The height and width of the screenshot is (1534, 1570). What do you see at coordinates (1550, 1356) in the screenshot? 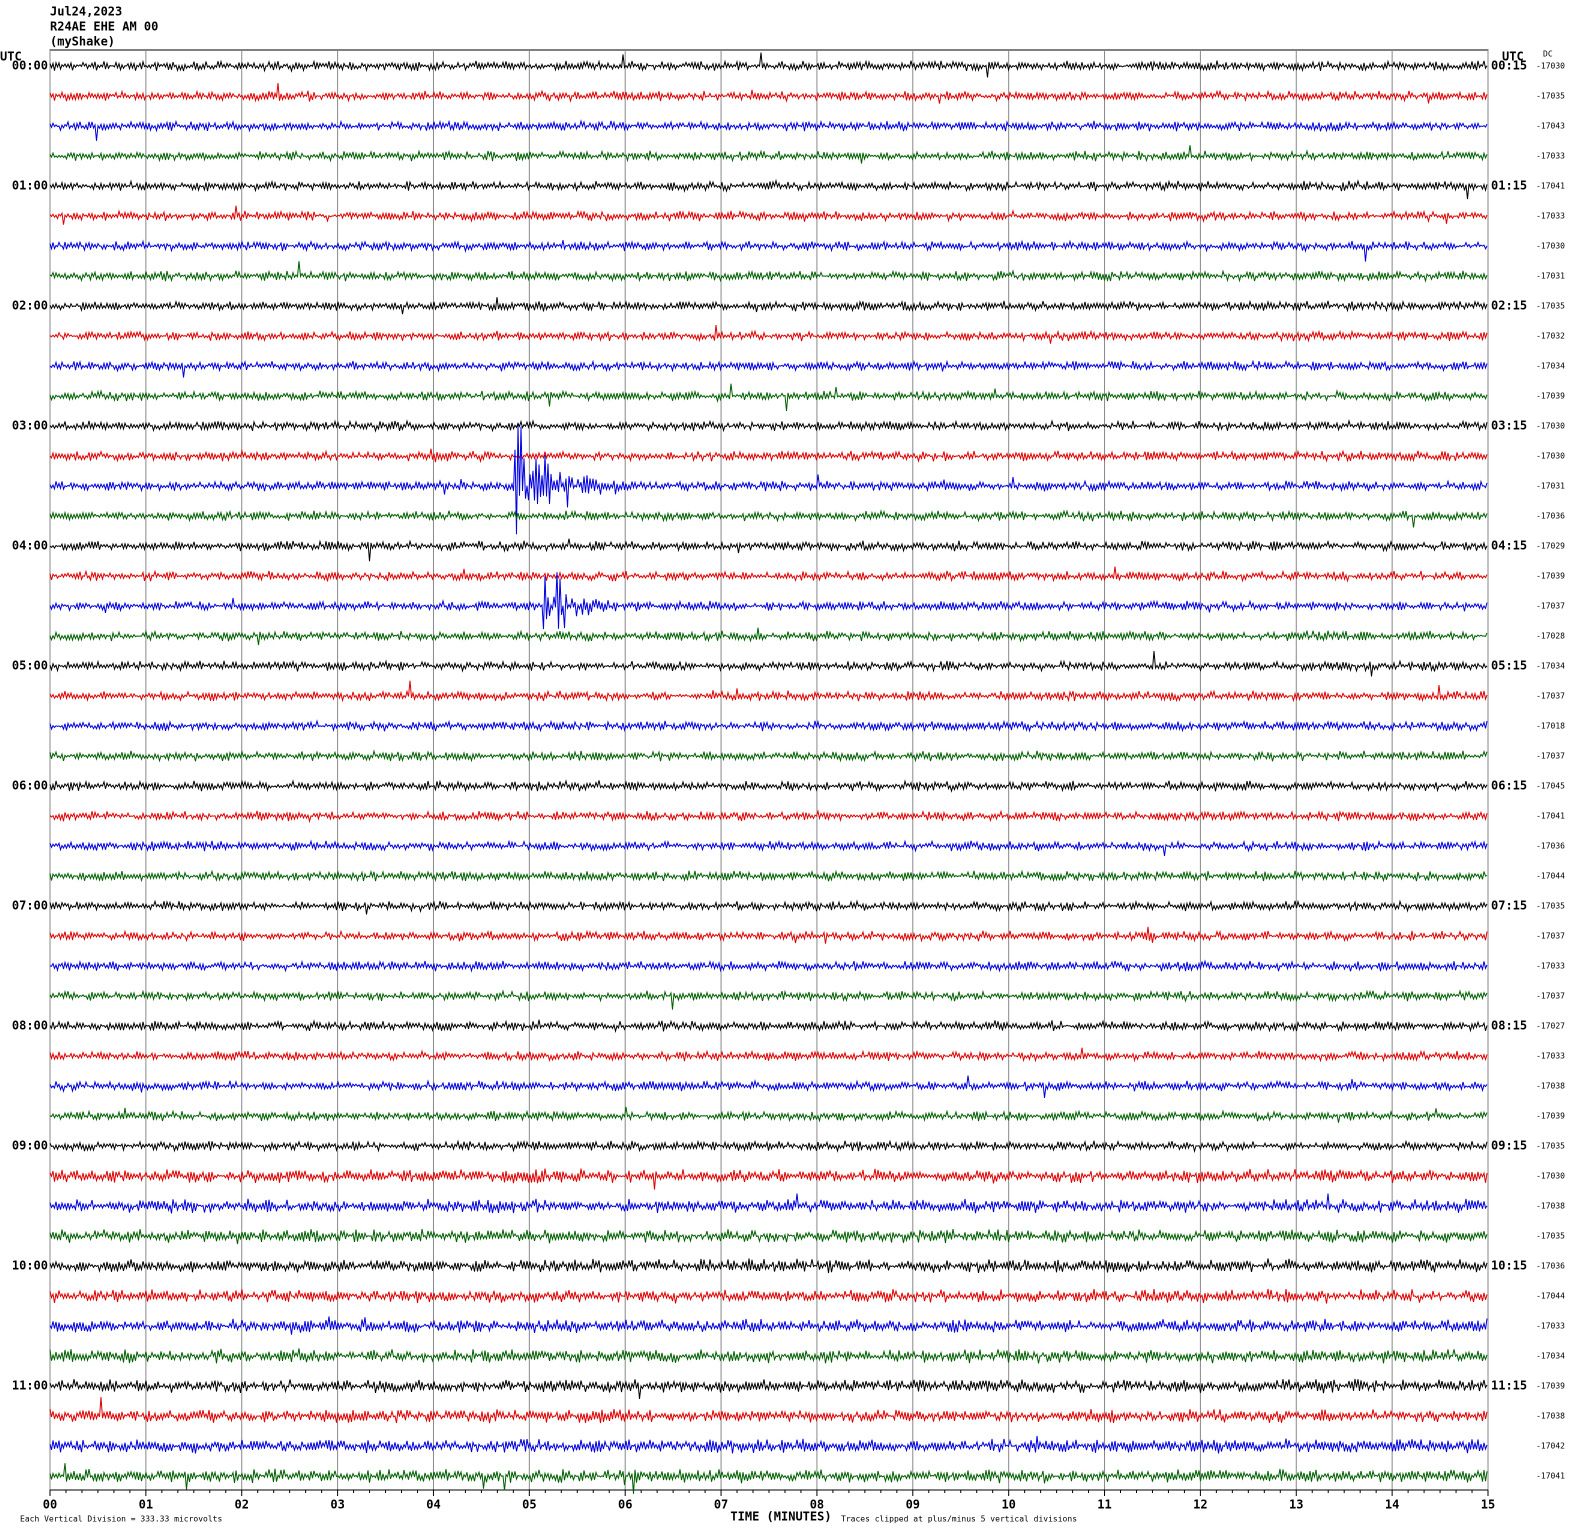
I see `dc-offset: -17034` at bounding box center [1550, 1356].